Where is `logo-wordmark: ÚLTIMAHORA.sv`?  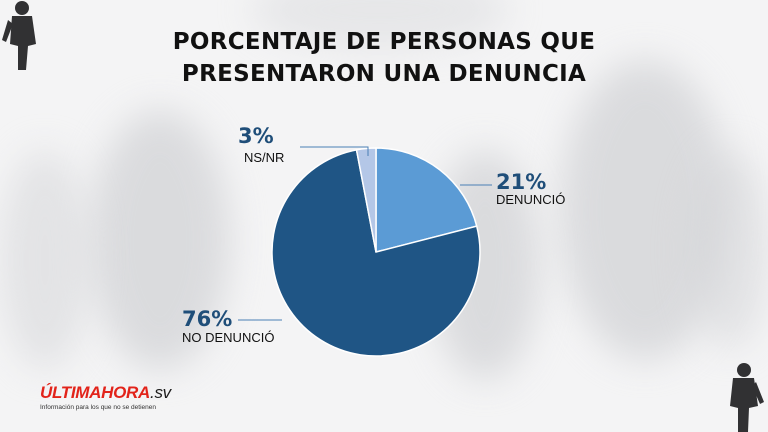
logo-wordmark: ÚLTIMAHORA.sv is located at coordinates (105, 393).